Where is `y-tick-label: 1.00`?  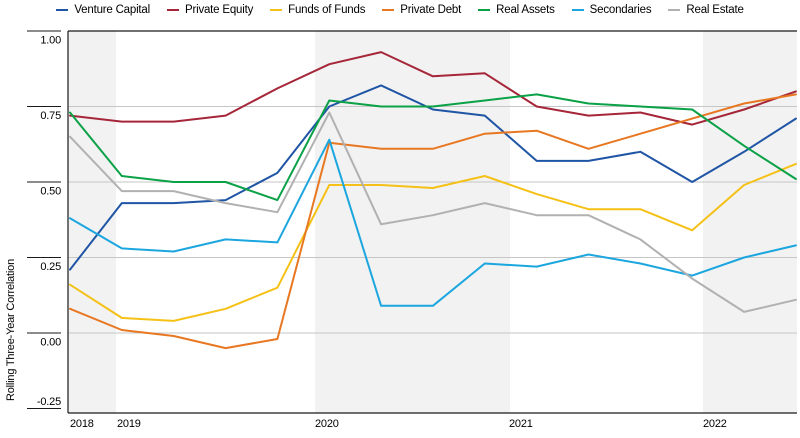
y-tick-label: 1.00 is located at coordinates (50, 41).